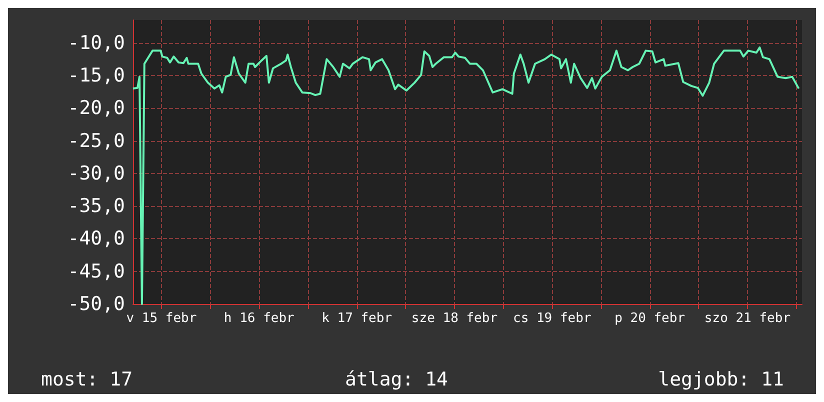 This screenshot has width=824, height=402. What do you see at coordinates (96, 206) in the screenshot?
I see `y-tick-label: -35,0` at bounding box center [96, 206].